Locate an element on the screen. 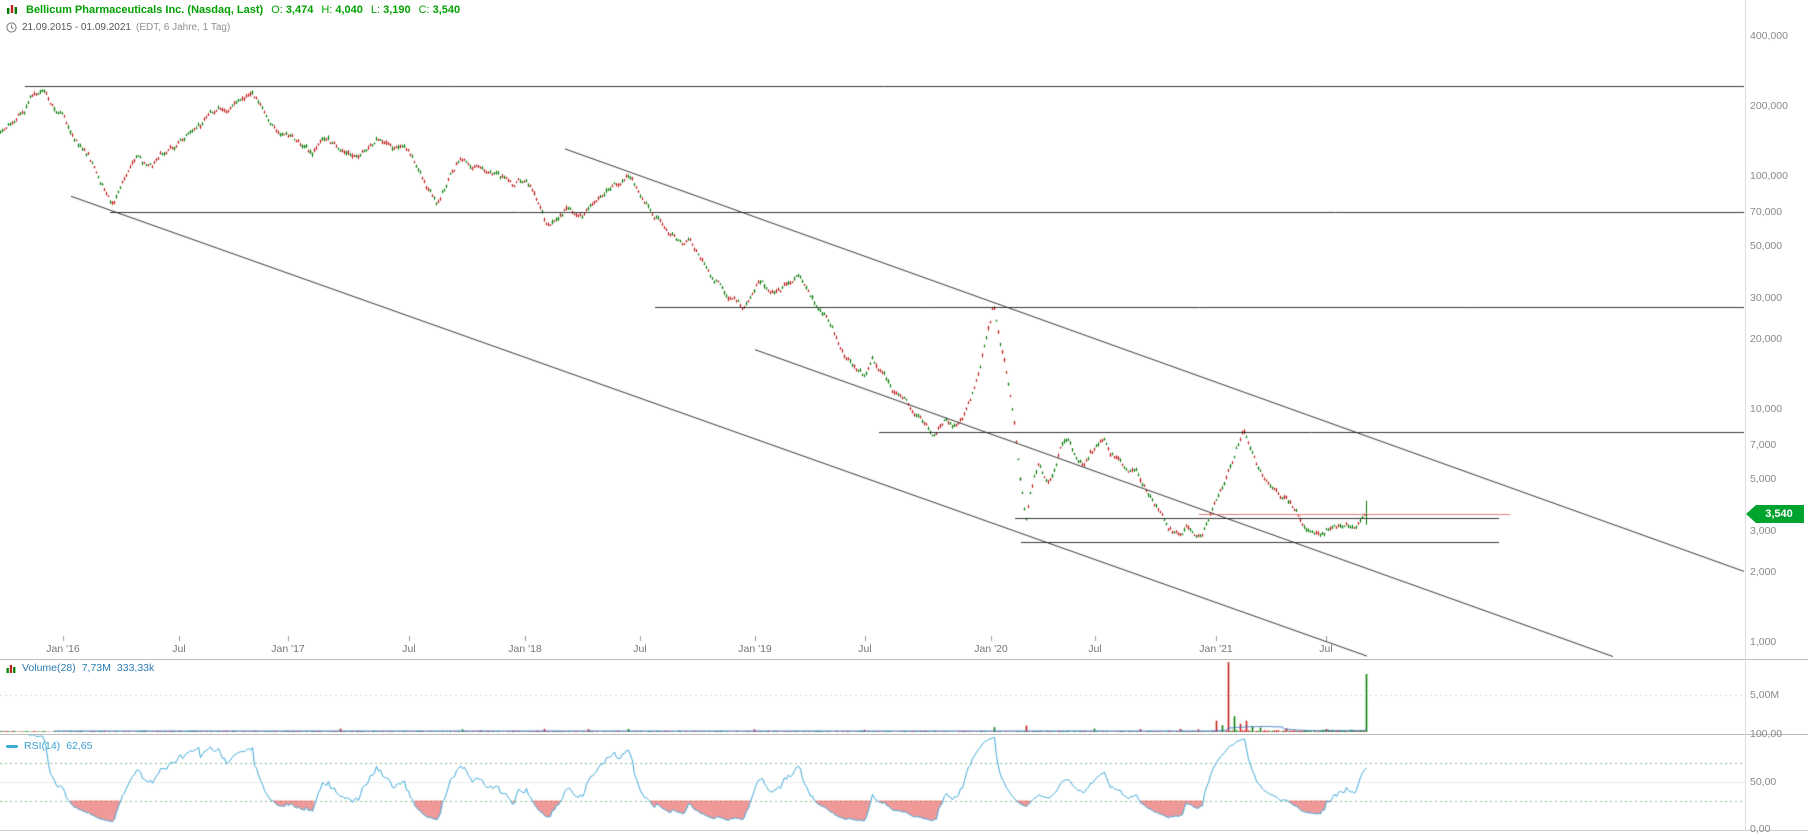 This screenshot has width=1808, height=835. price-tick-label: 200,000 is located at coordinates (1769, 106).